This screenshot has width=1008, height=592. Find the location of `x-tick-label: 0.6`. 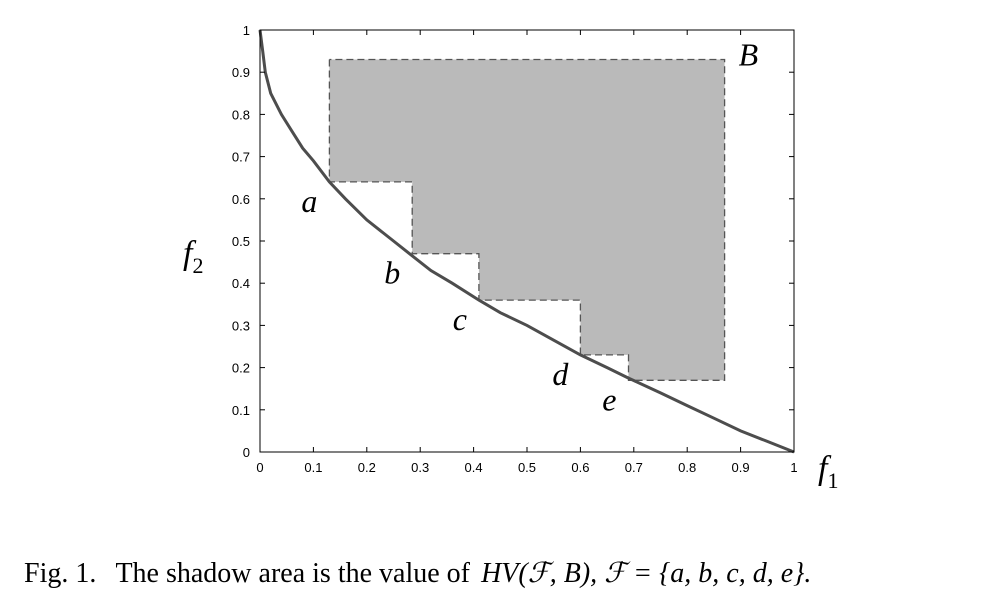

x-tick-label: 0.6 is located at coordinates (580, 467).